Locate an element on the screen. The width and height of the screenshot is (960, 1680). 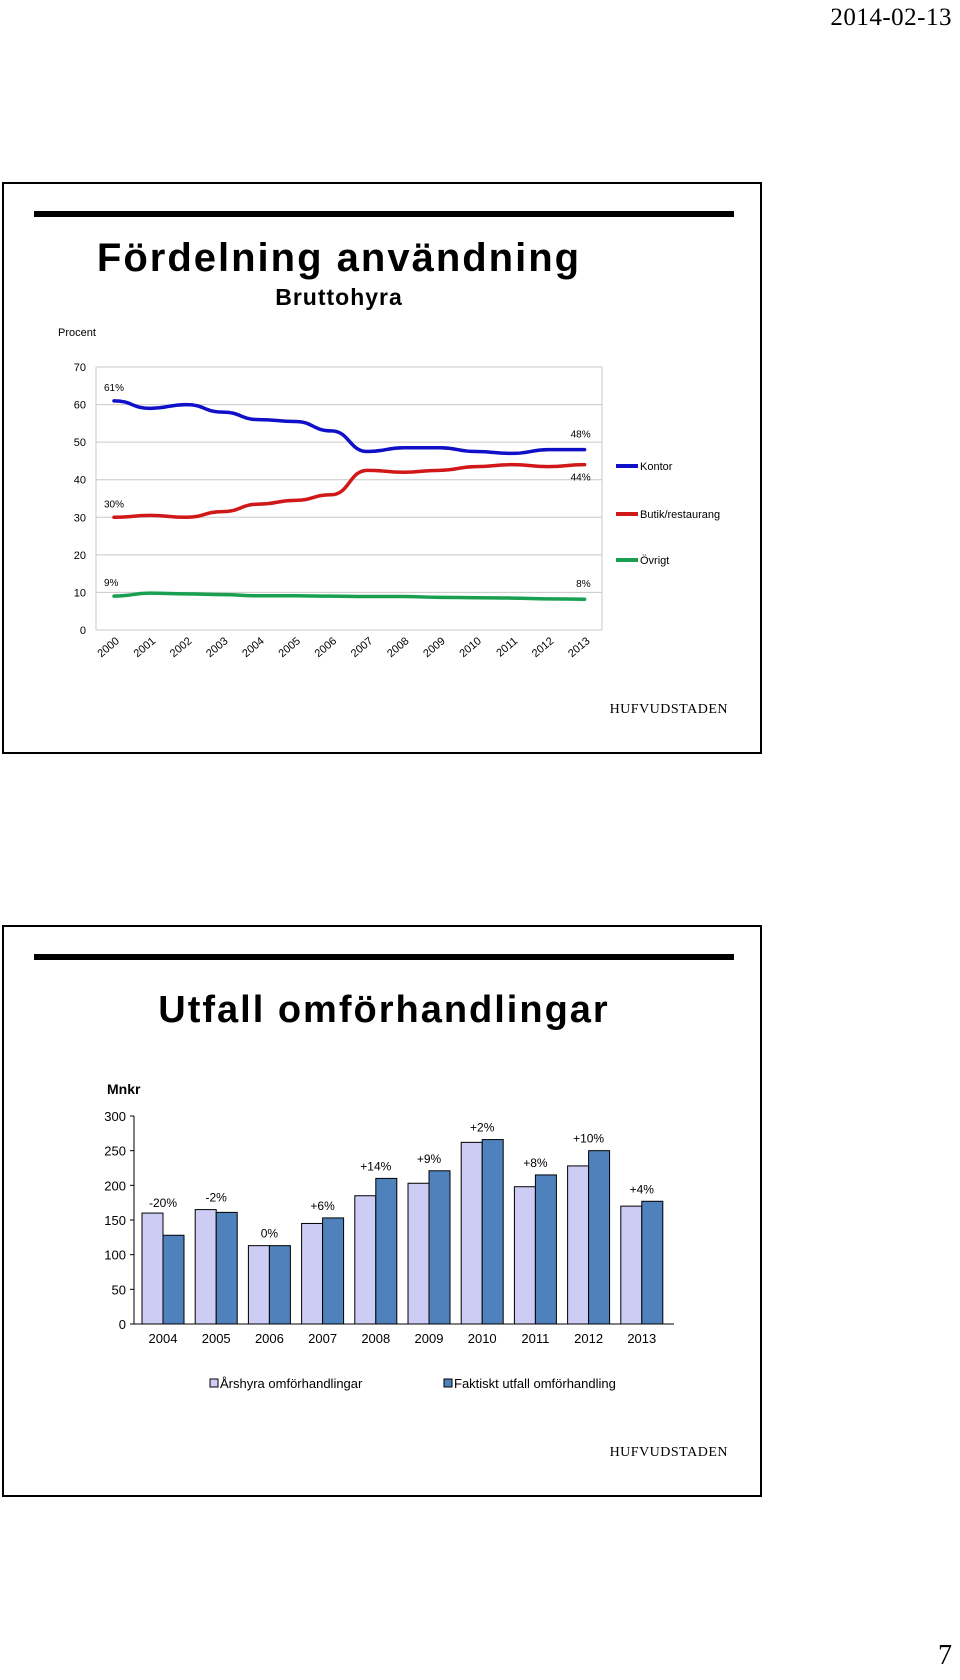
bar-change-label: +10% is located at coordinates (588, 1139).